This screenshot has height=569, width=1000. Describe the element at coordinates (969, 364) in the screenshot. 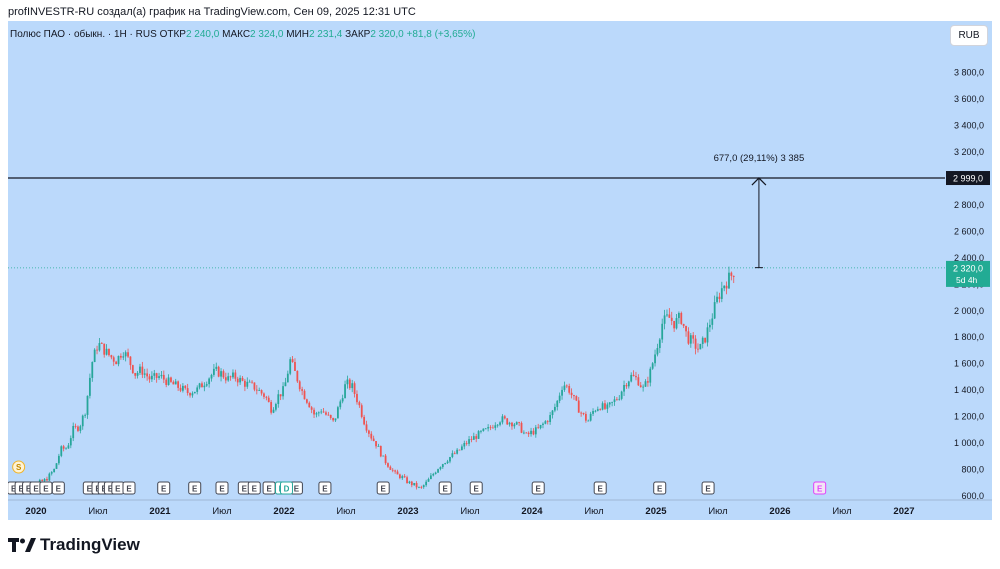

I see `y-tick-label: 1 600,0` at that location.